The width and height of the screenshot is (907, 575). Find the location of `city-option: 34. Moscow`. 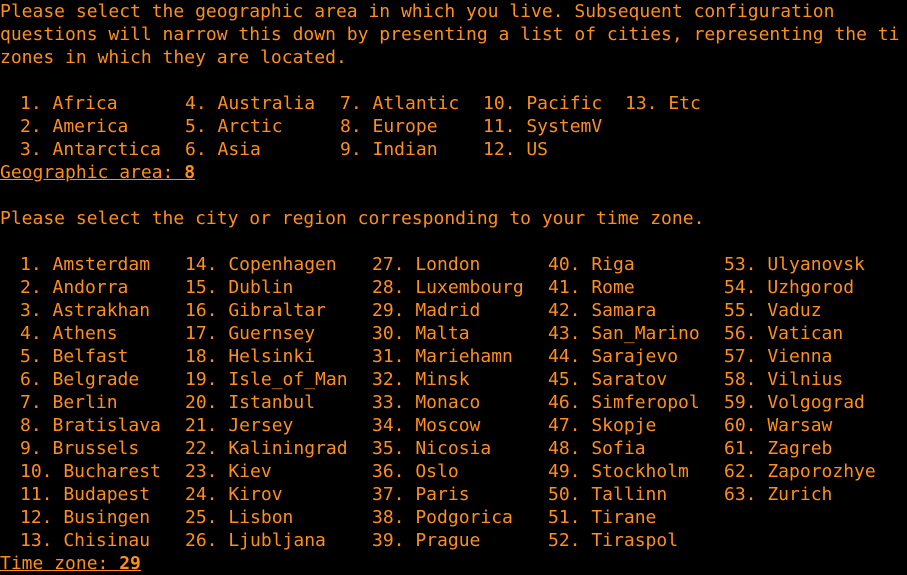

city-option: 34. Moscow is located at coordinates (426, 425).